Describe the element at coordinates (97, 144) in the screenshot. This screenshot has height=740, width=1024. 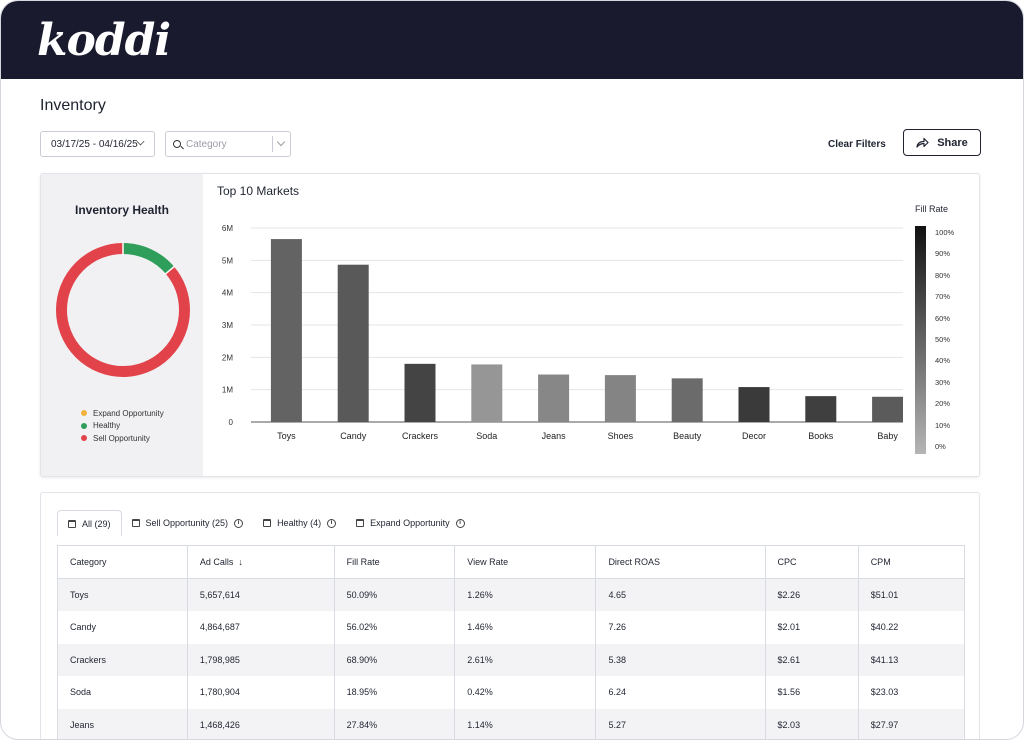
I see `date-range-select: 03/17/25 - 04/16/25` at that location.